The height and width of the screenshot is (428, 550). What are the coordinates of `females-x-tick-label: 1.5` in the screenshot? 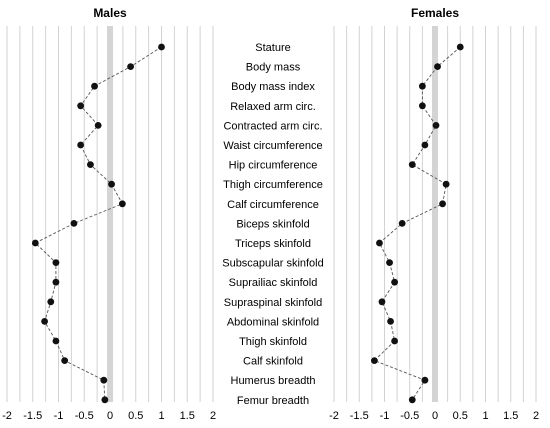 It's located at (510, 416).